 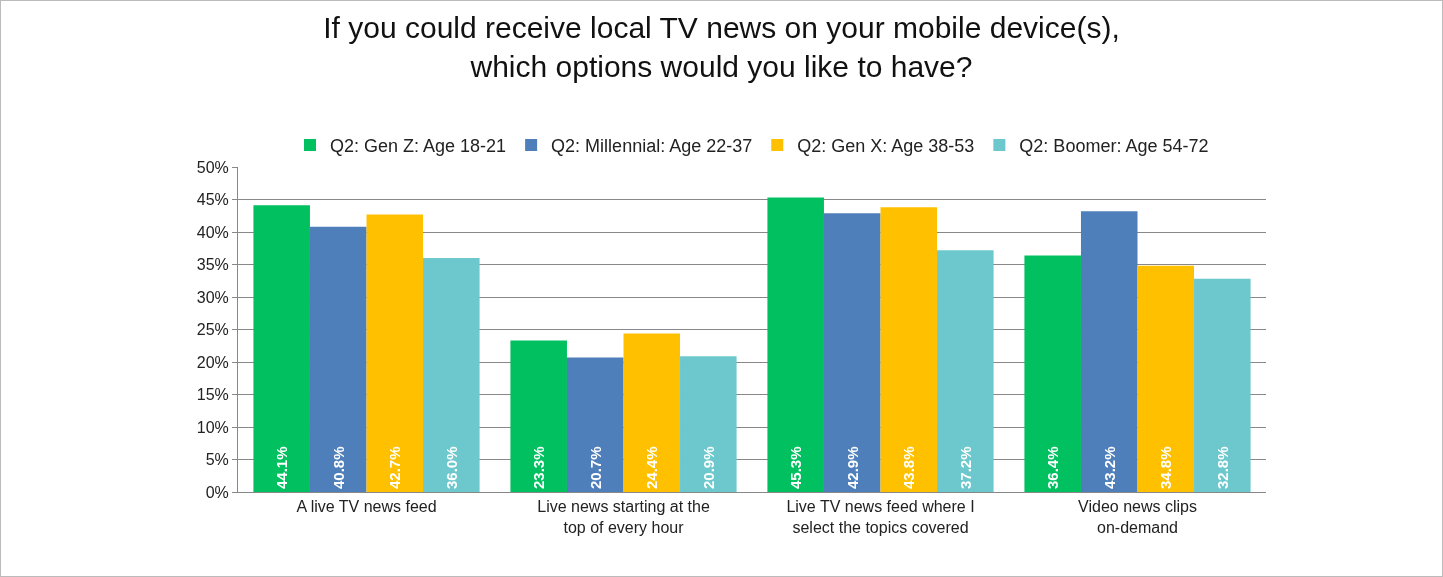 I want to click on legend-label: Q2: Boomer: Age 54-72, so click(x=1114, y=145).